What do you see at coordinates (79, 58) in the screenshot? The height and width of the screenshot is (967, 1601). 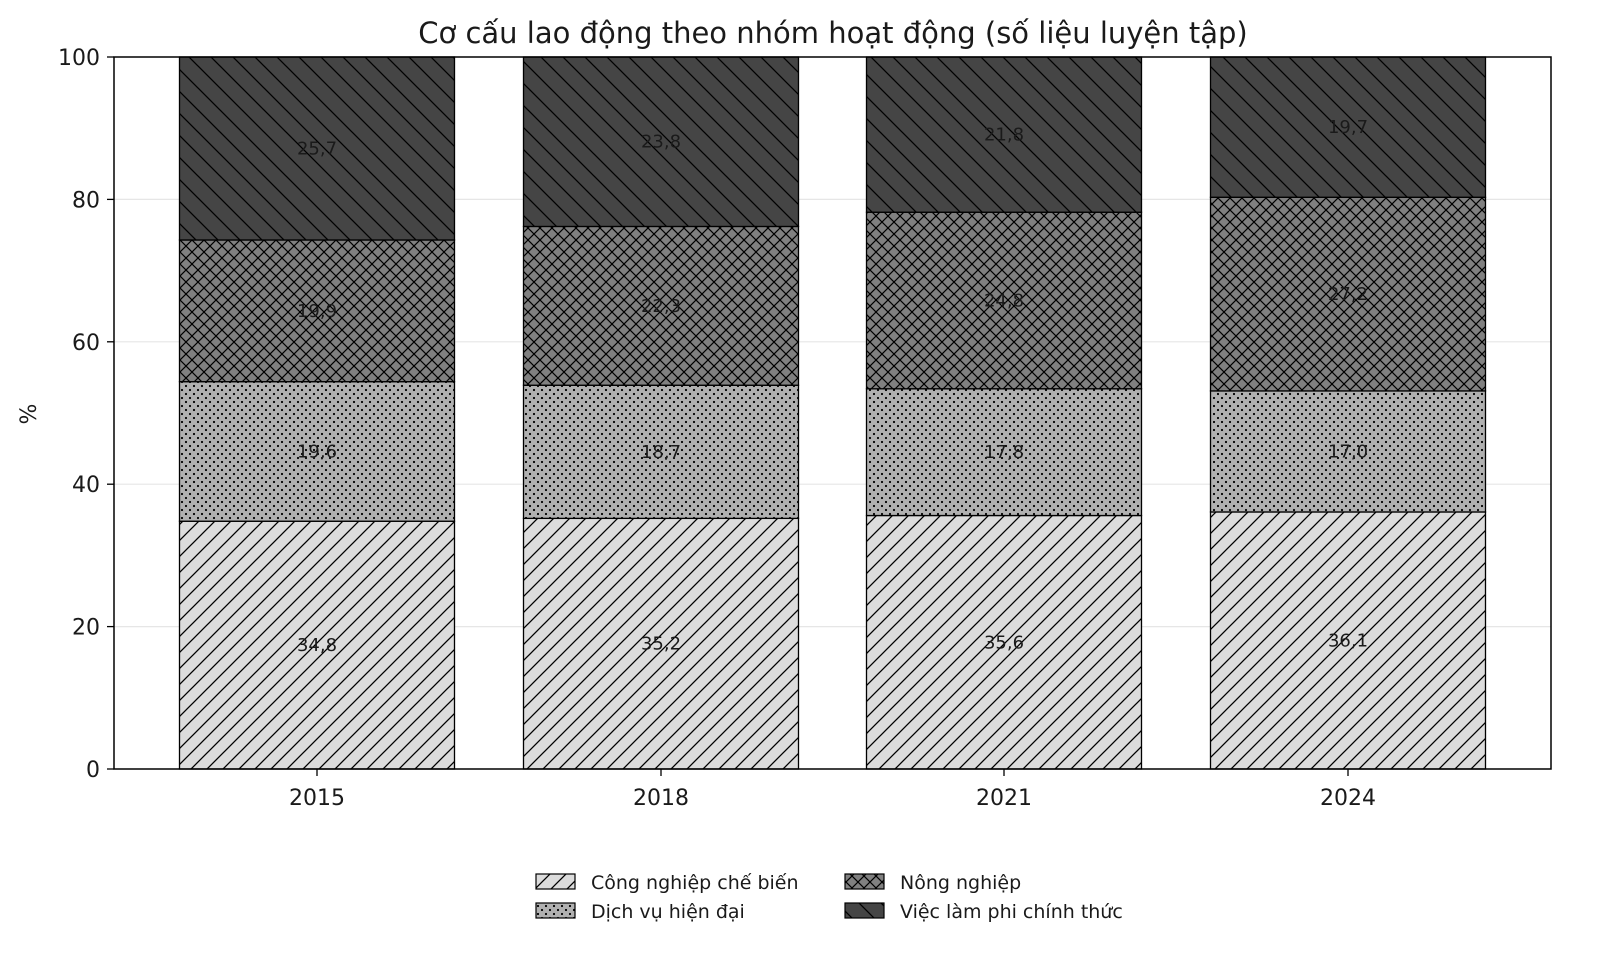 I see `y-tick-label-100: 100` at bounding box center [79, 58].